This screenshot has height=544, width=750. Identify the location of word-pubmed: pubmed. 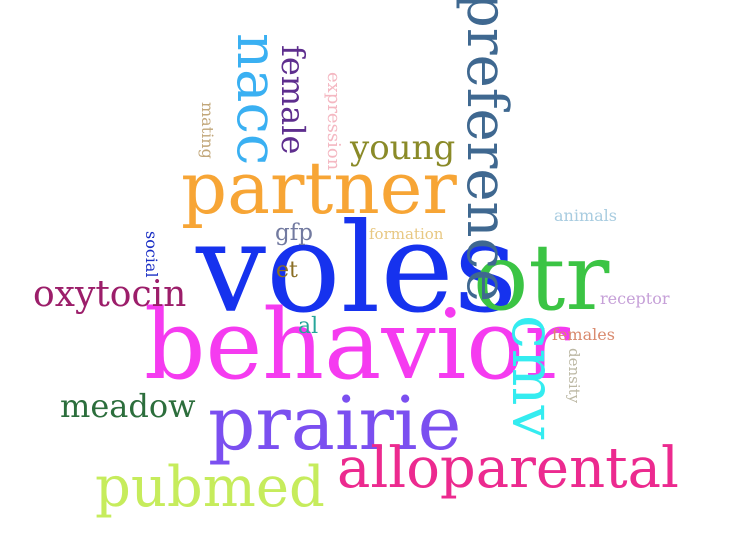
(210, 487).